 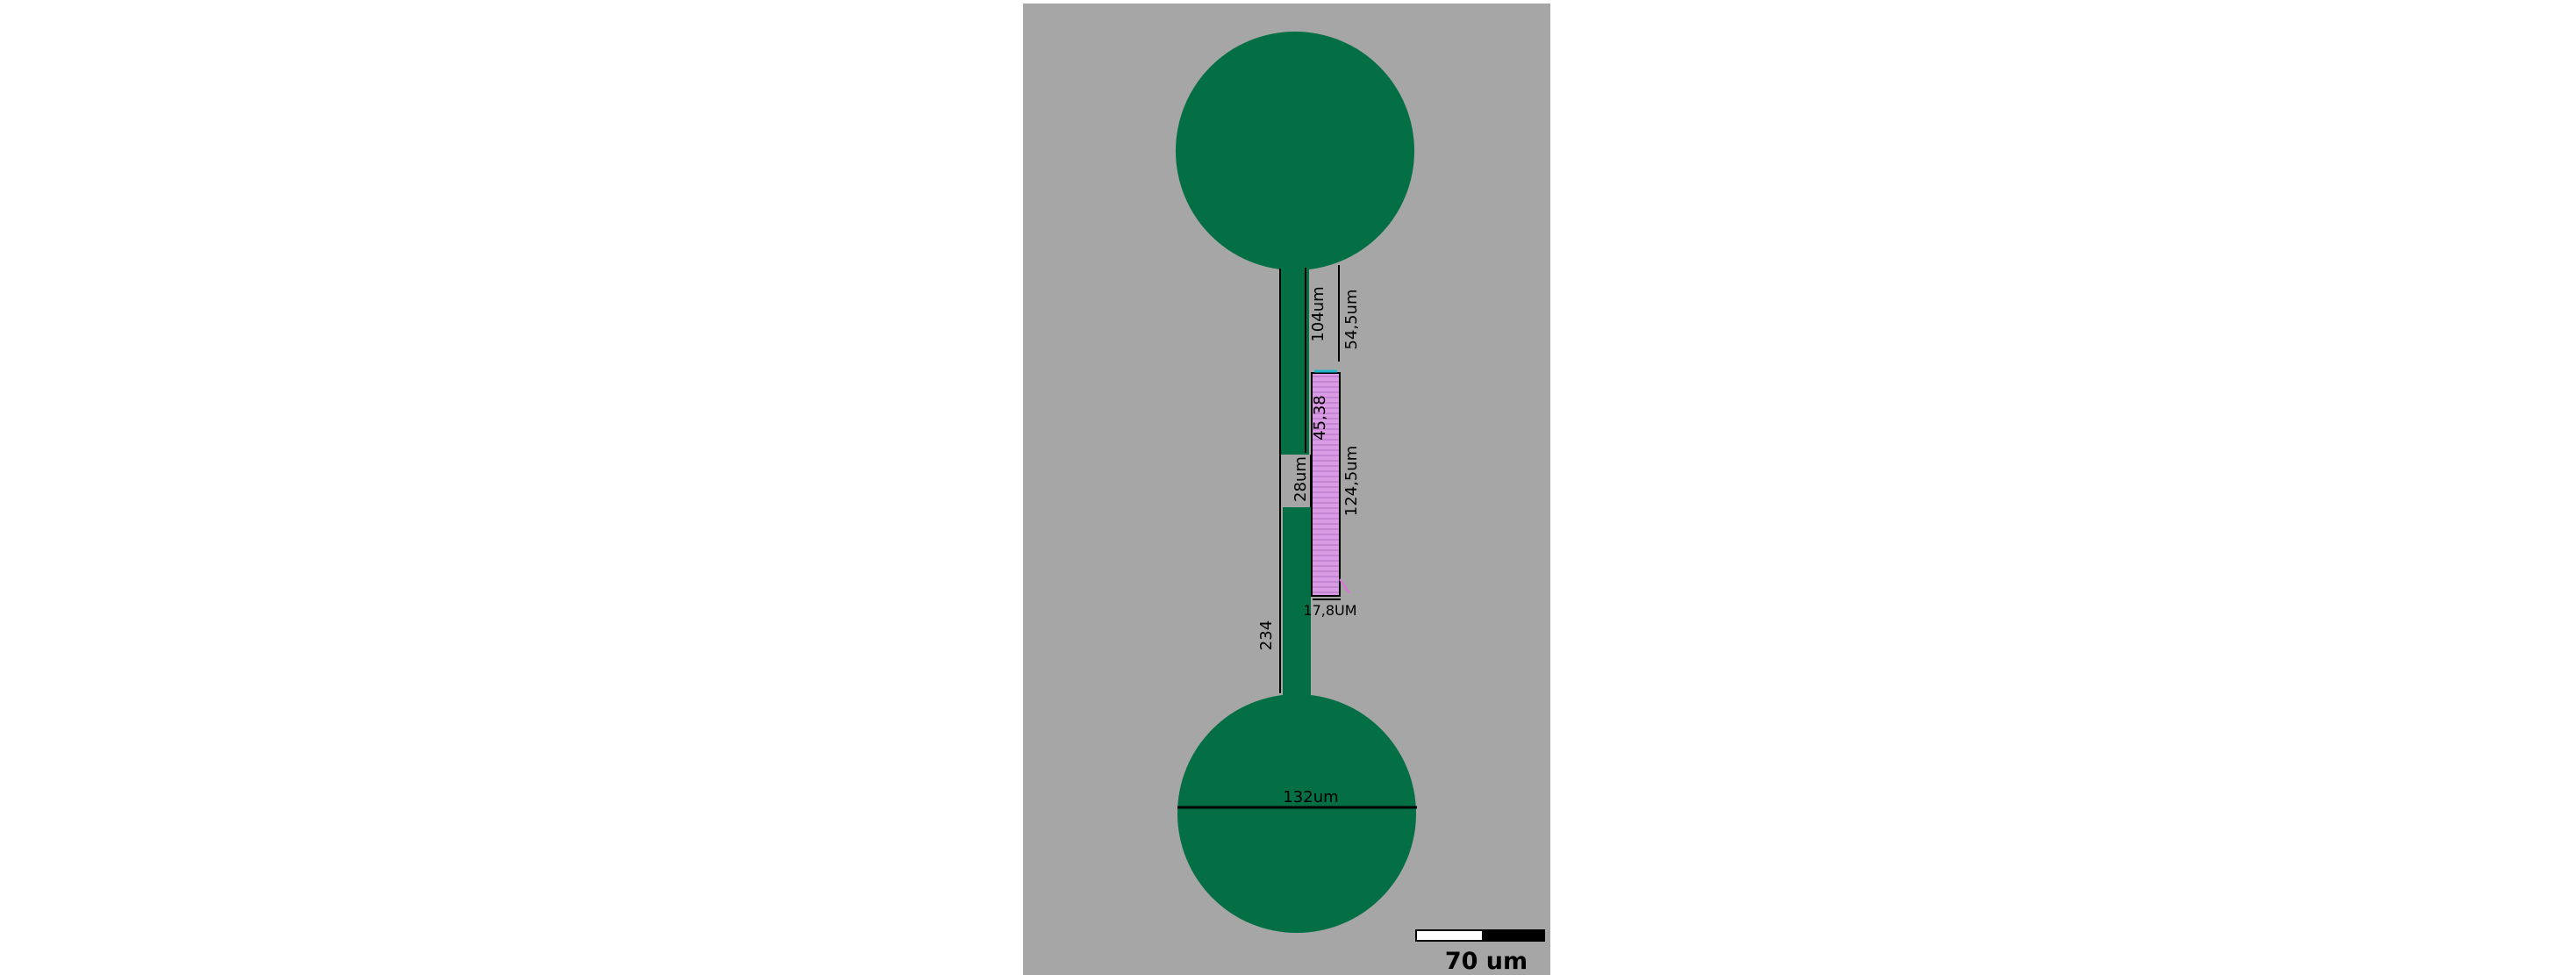 I want to click on pad-diameter-label: 132um, so click(x=1310, y=797).